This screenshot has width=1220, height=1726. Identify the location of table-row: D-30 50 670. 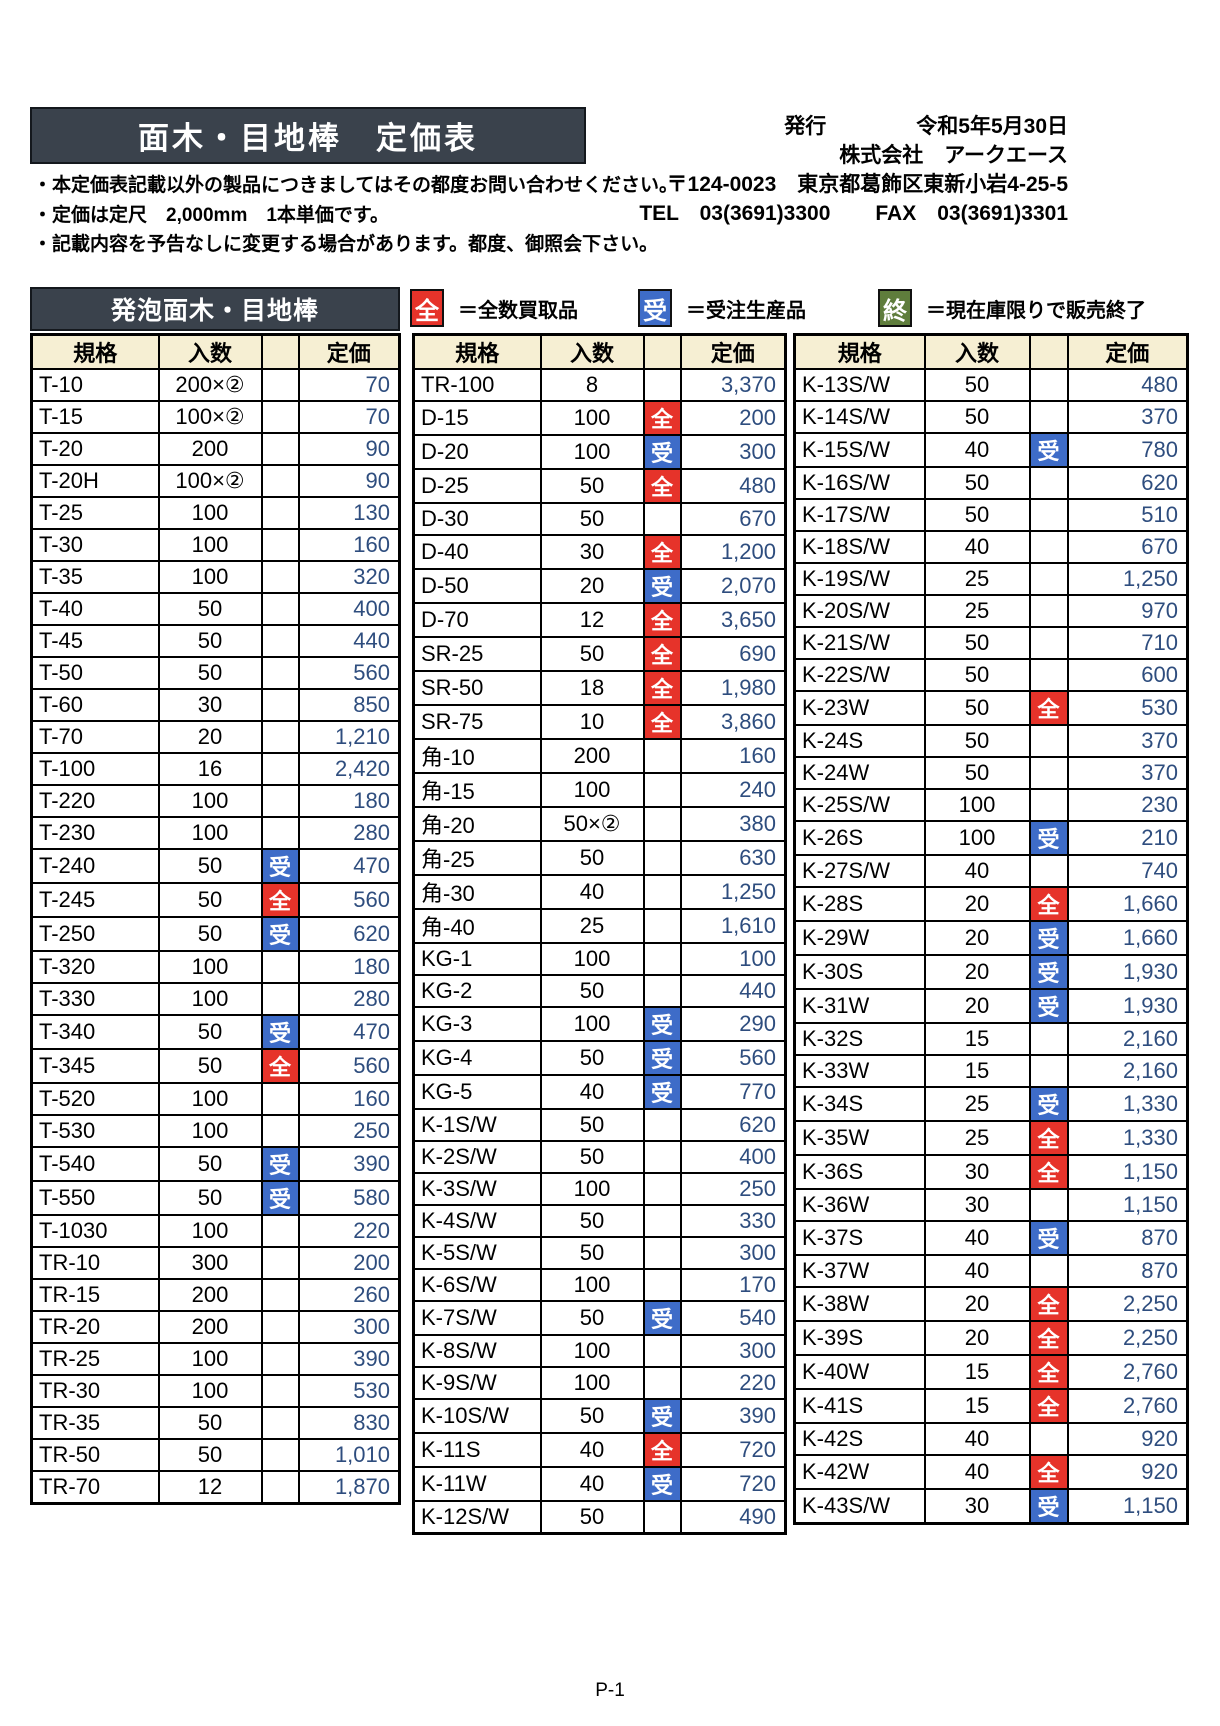
(599, 519).